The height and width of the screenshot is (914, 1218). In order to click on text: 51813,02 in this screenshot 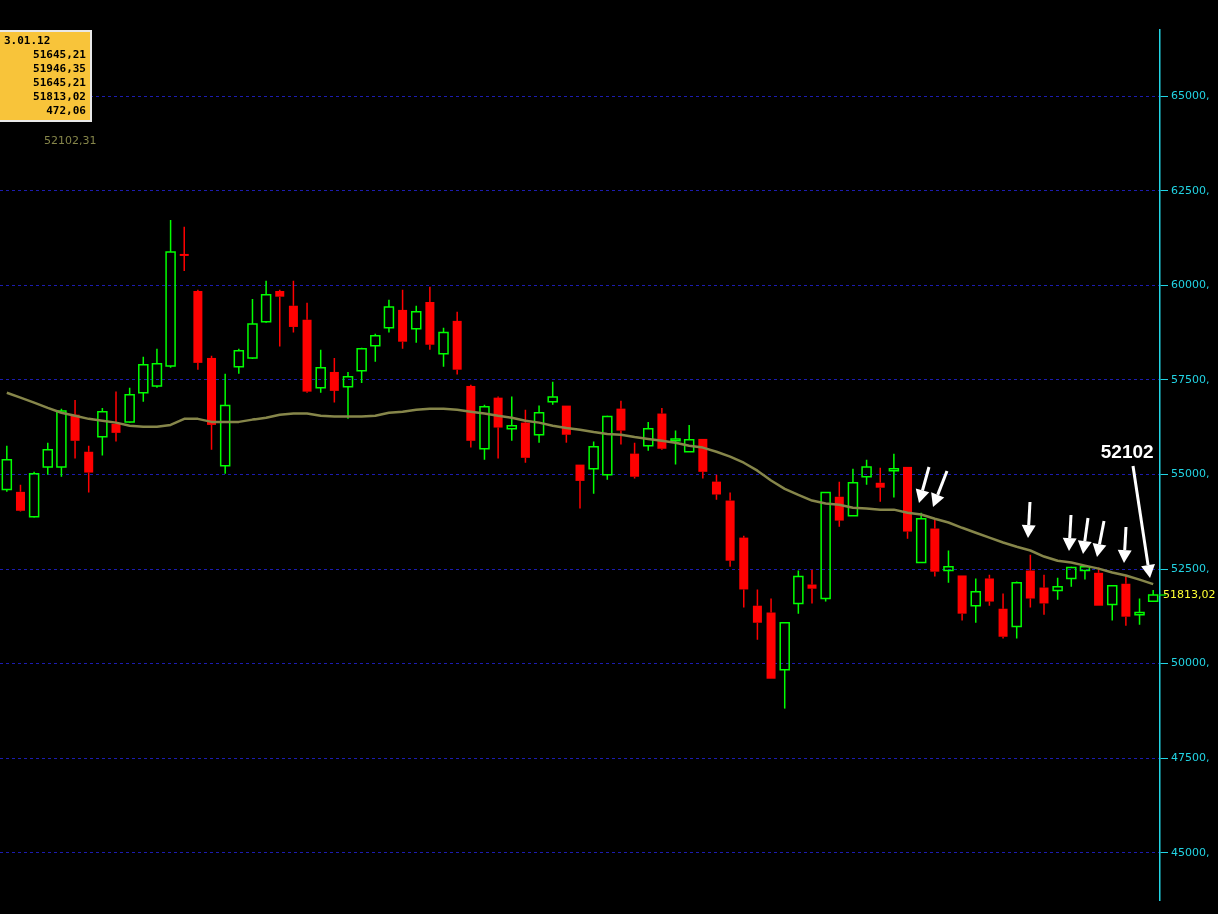, I will do `click(1189, 594)`.